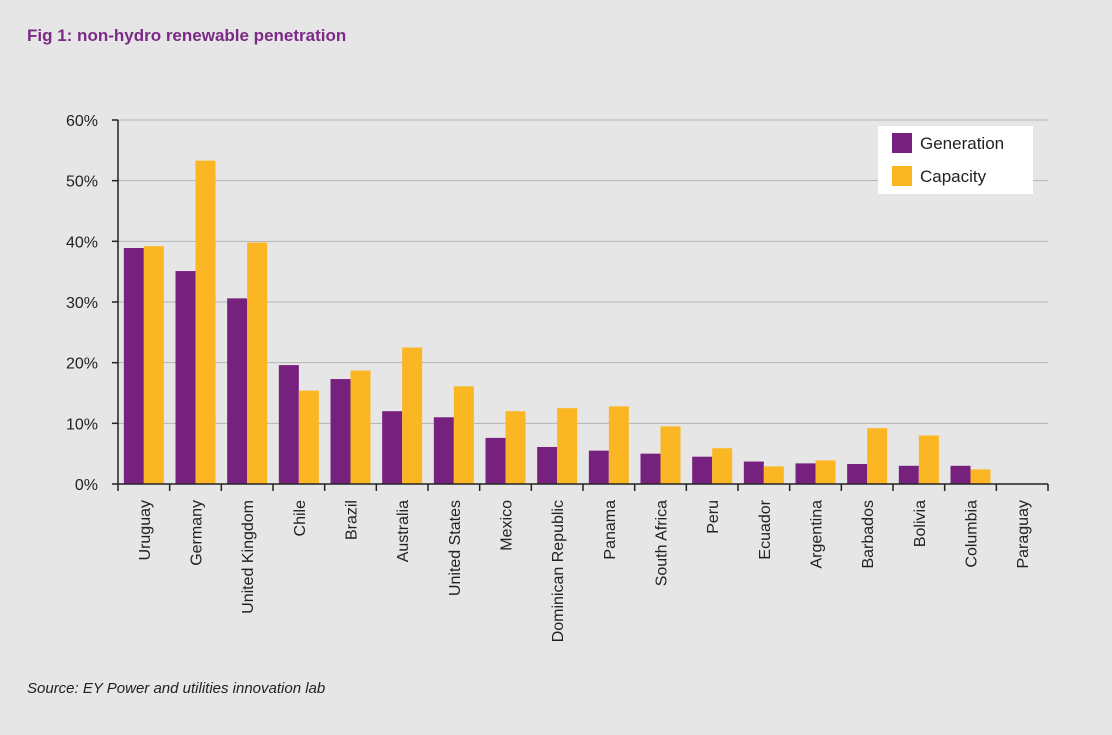 The height and width of the screenshot is (735, 1112). Describe the element at coordinates (308, 437) in the screenshot. I see `bar-capacity-chile` at that location.